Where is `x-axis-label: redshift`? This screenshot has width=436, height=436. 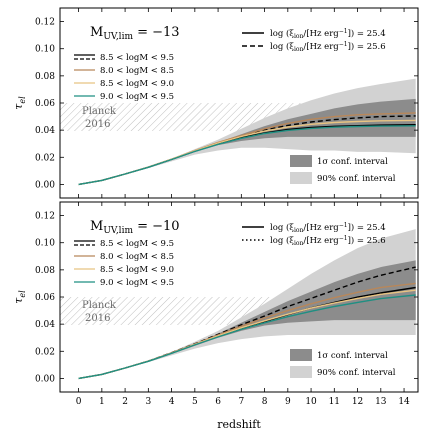 x-axis-label: redshift is located at coordinates (239, 424).